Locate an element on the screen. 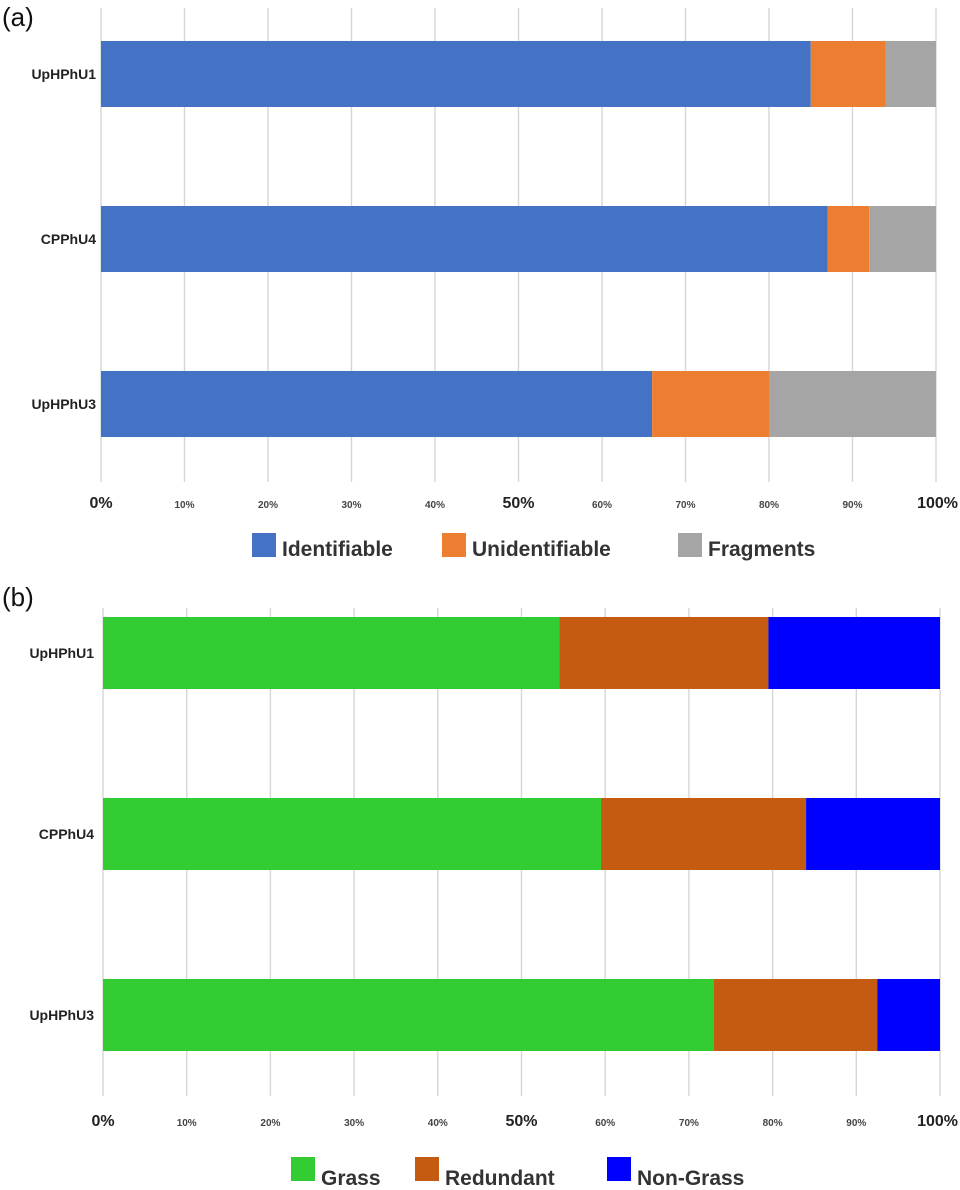 The height and width of the screenshot is (1190, 960). legend-label: Fragments is located at coordinates (761, 549).